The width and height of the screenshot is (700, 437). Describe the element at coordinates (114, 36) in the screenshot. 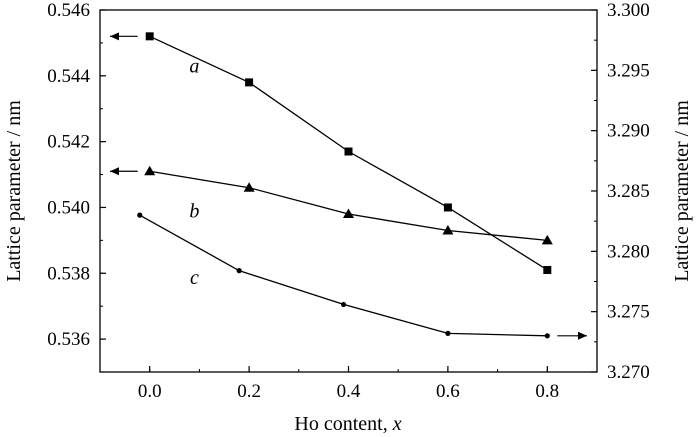

I see `arrow-a-left-axis-head` at that location.